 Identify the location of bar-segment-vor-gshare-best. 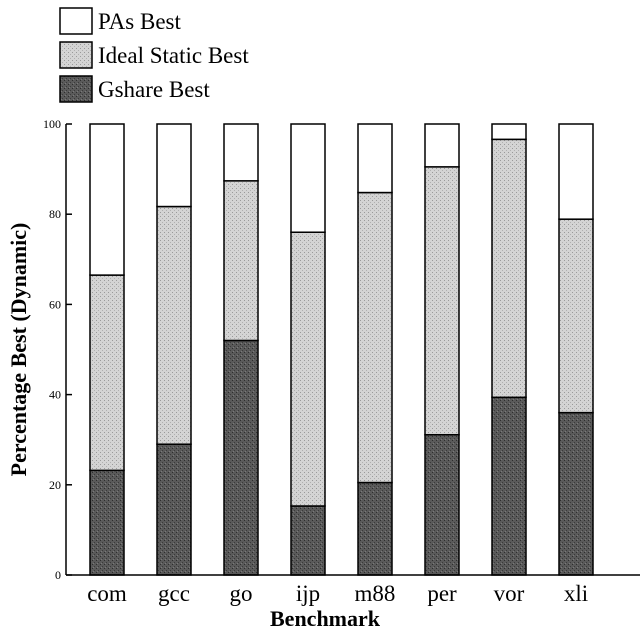
(509, 486).